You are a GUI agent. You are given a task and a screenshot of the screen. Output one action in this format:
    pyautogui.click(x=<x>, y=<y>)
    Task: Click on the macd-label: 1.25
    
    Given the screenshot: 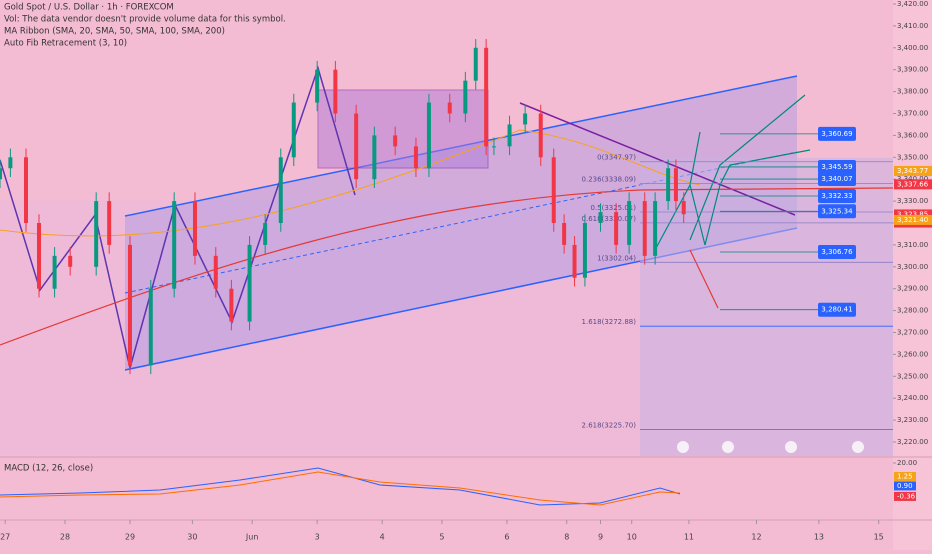 What is the action you would take?
    pyautogui.click(x=905, y=477)
    